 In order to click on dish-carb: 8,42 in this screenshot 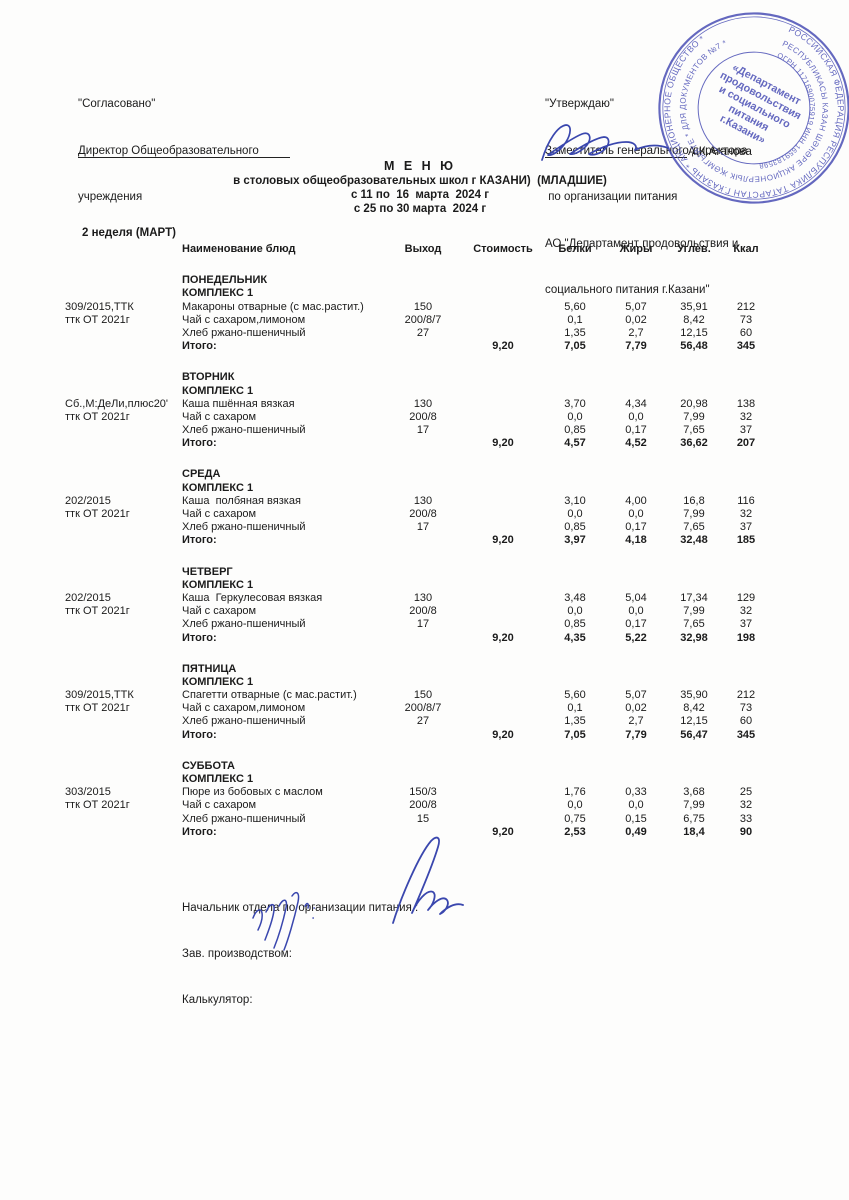, I will do `click(694, 708)`.